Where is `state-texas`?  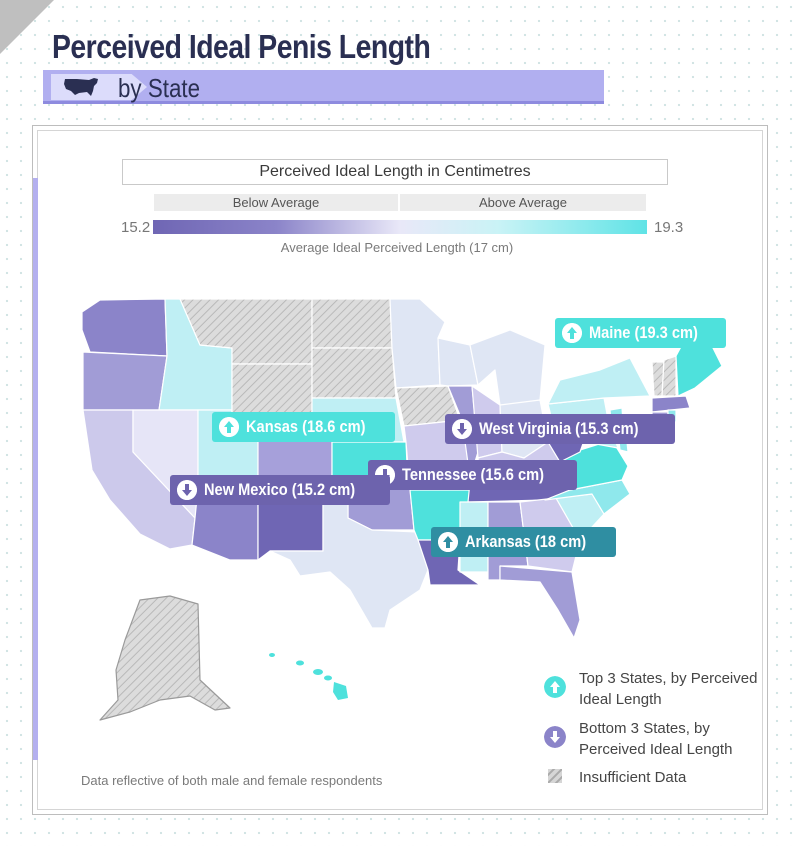 state-texas is located at coordinates (349, 563).